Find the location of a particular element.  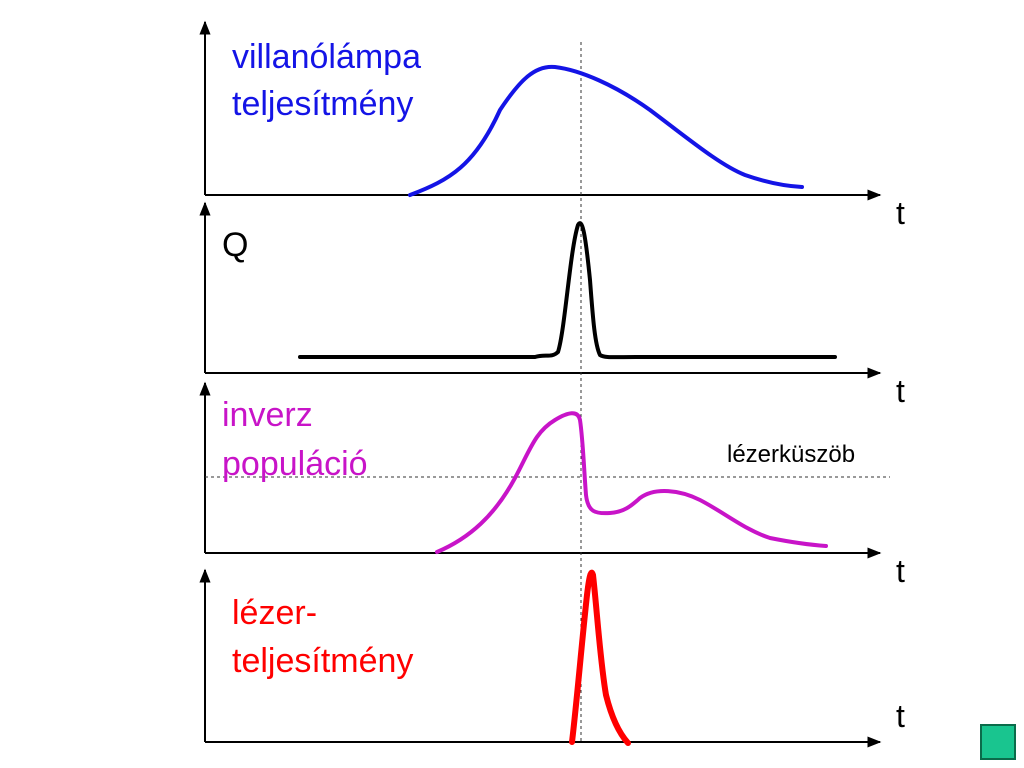

flash-lamp-label-line1: villanólámpa is located at coordinates (326, 57).